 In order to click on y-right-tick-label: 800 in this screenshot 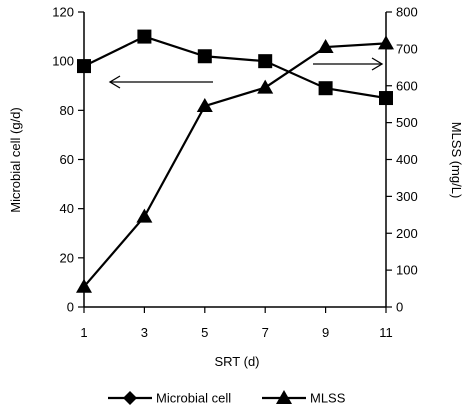, I will do `click(407, 12)`.